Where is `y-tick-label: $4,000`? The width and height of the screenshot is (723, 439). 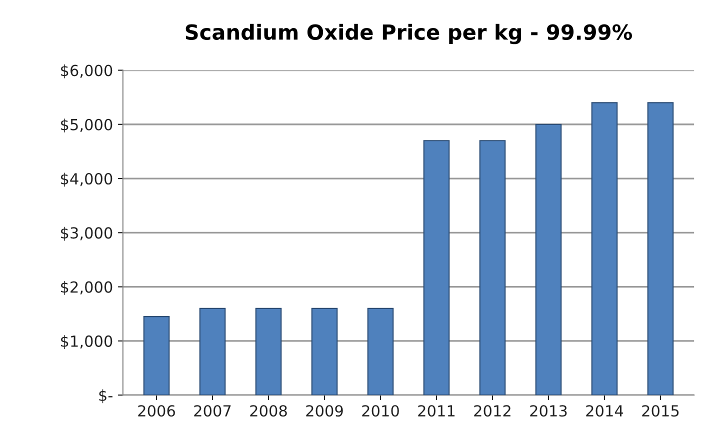 y-tick-label: $4,000 is located at coordinates (86, 179).